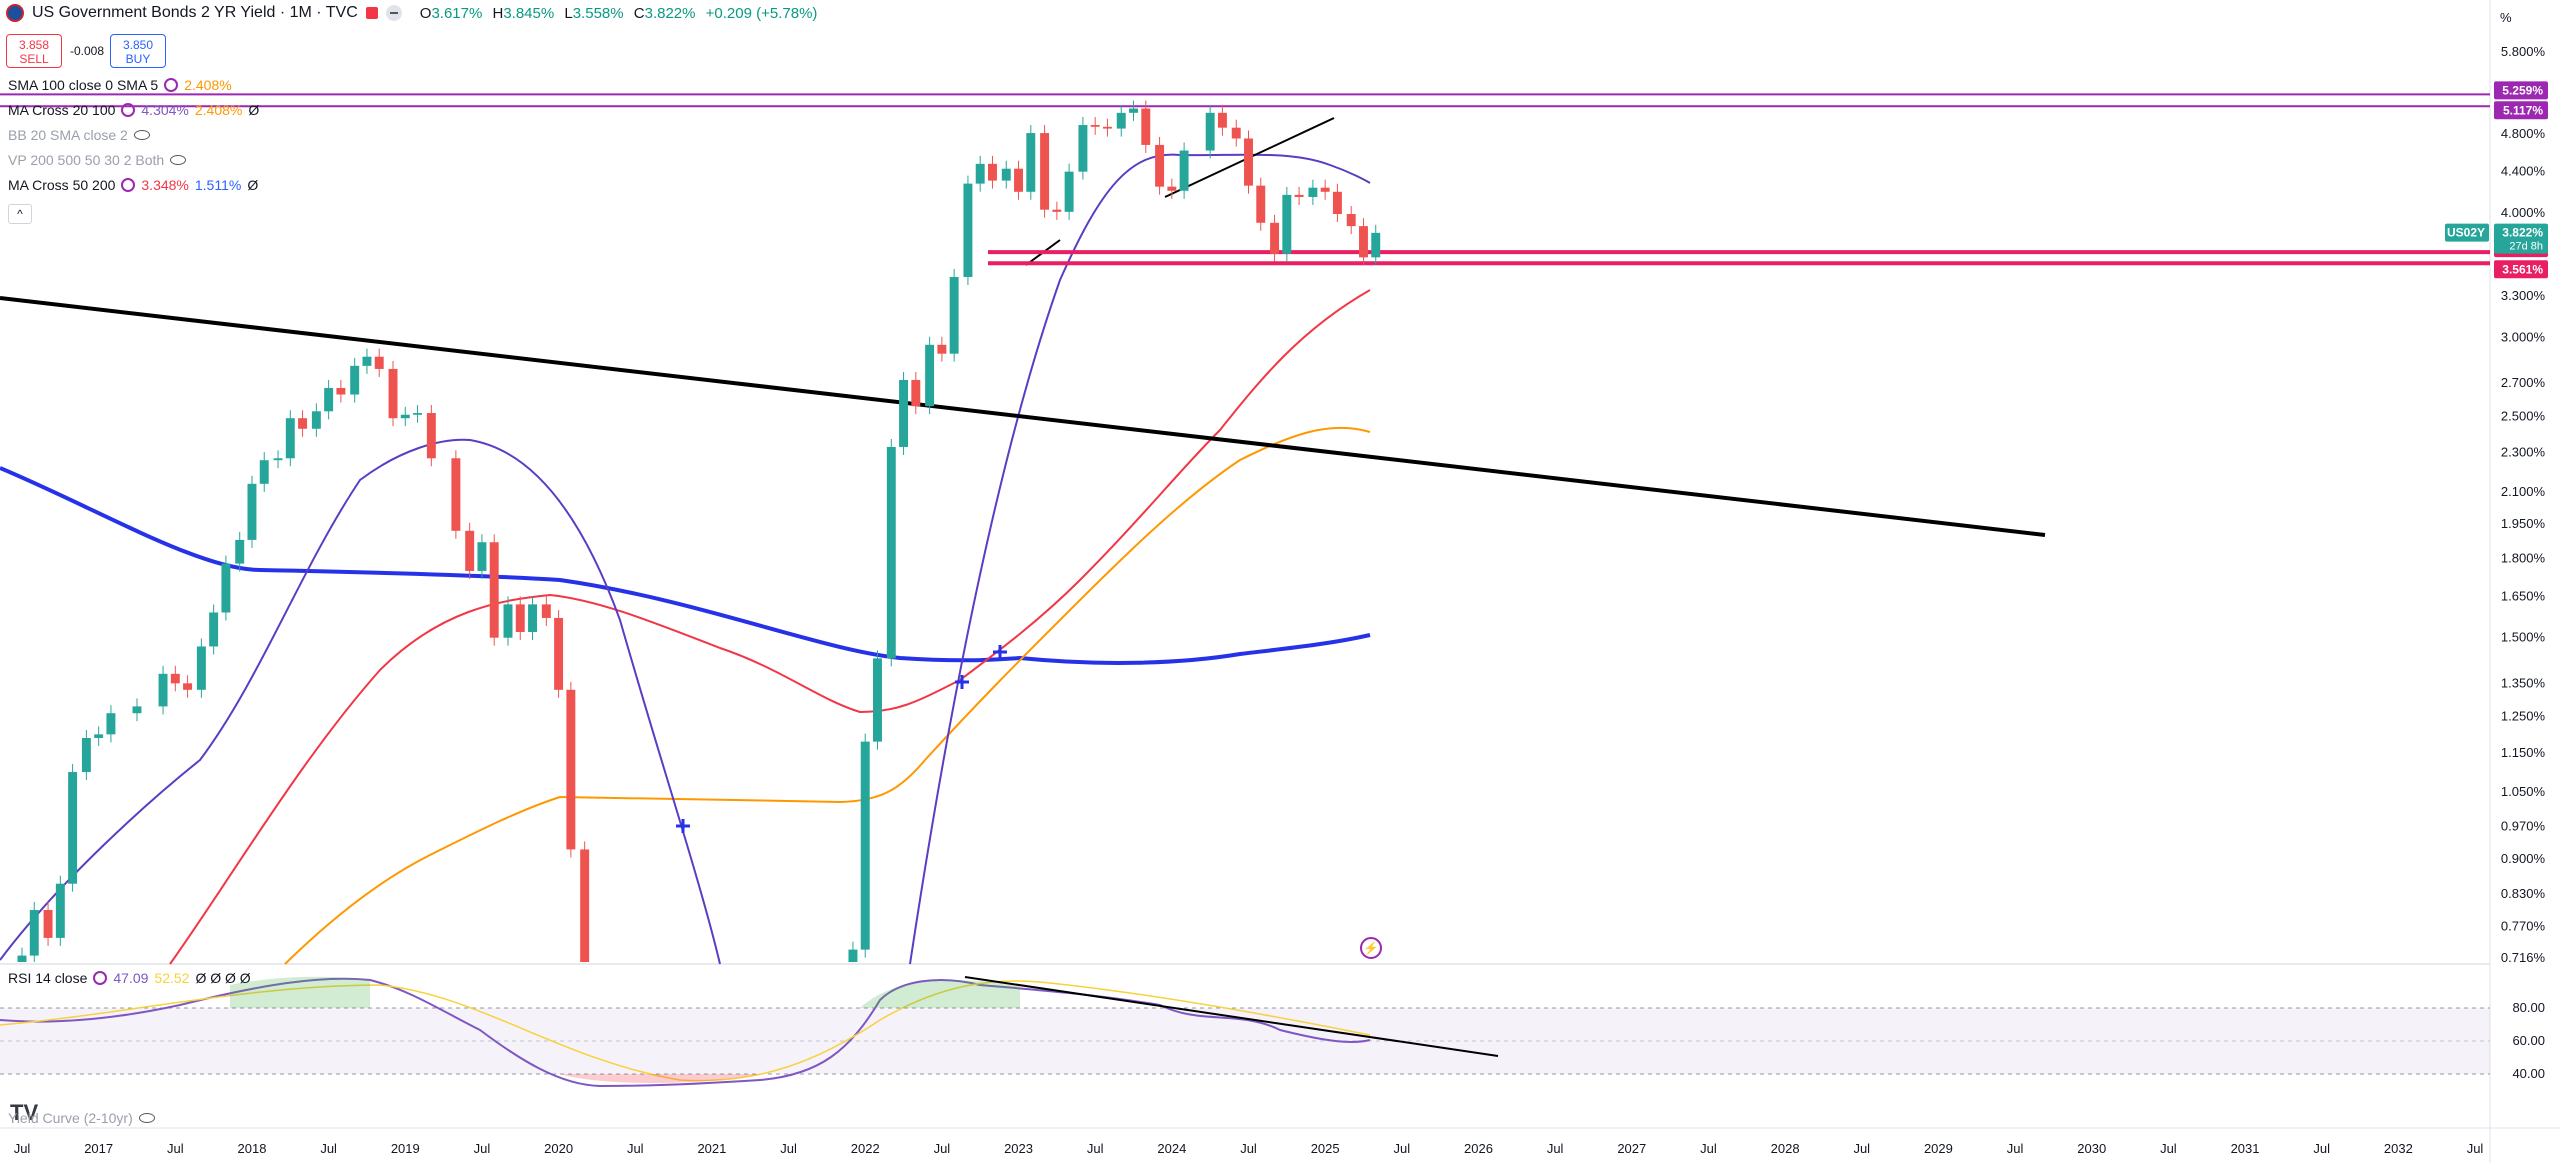 This screenshot has width=2560, height=1163. What do you see at coordinates (79, 135) in the screenshot?
I see `indicator-bb: BB 20 SMA close 2` at bounding box center [79, 135].